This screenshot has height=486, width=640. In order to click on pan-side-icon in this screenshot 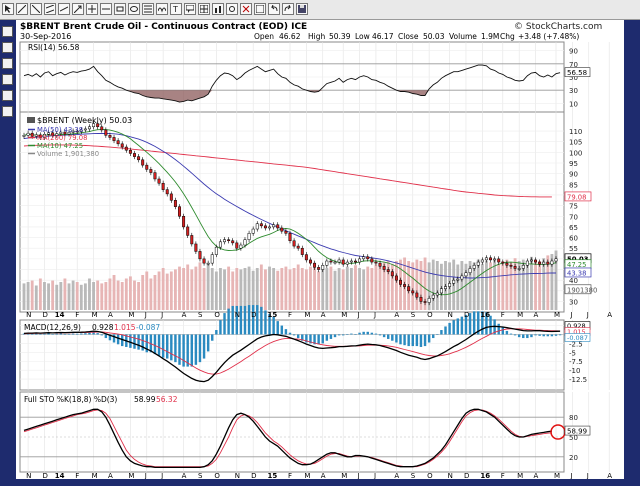, I will do `click(7, 95)`.